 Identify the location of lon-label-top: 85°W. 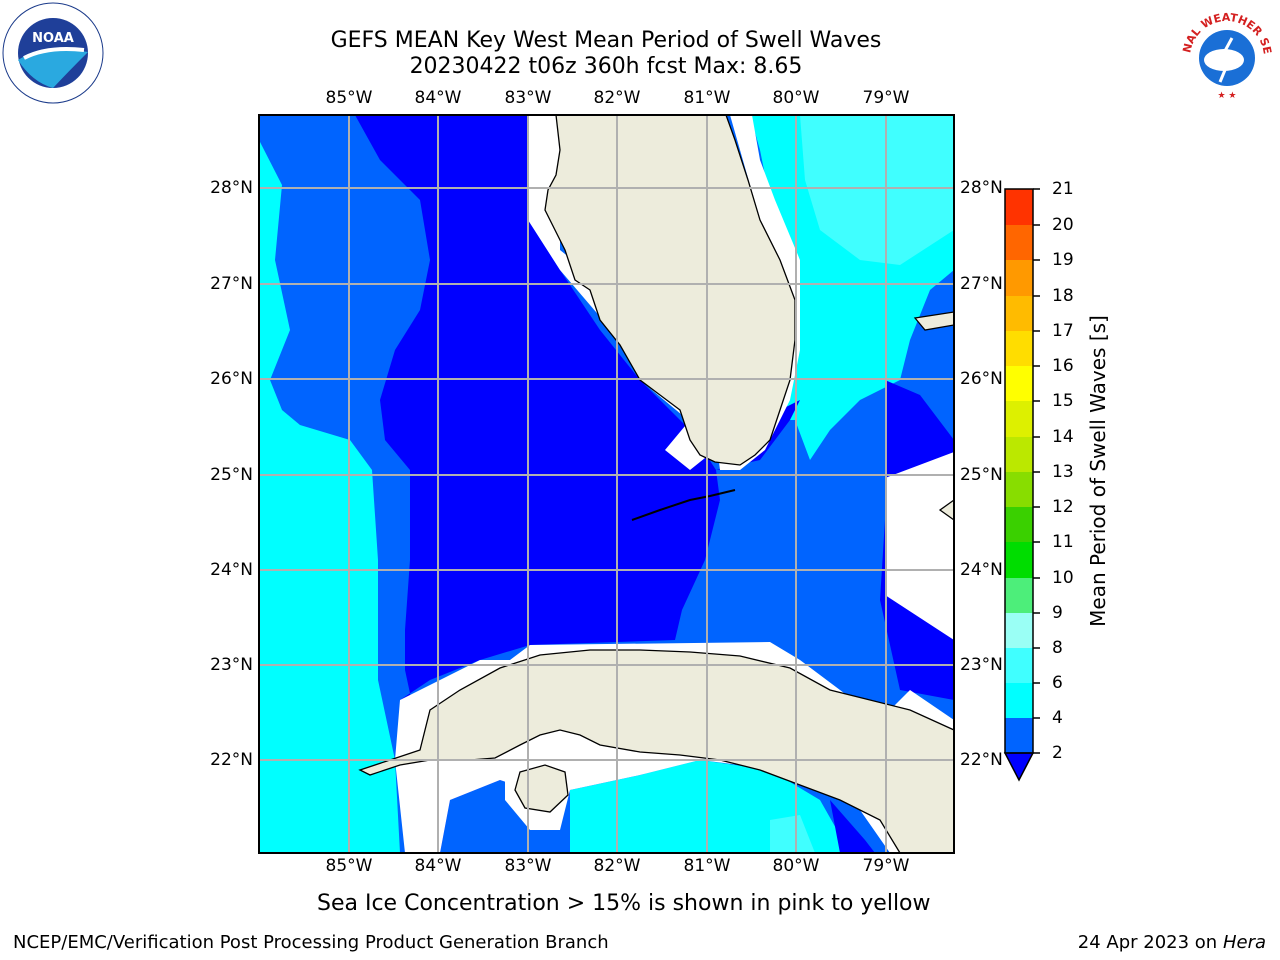
(349, 98).